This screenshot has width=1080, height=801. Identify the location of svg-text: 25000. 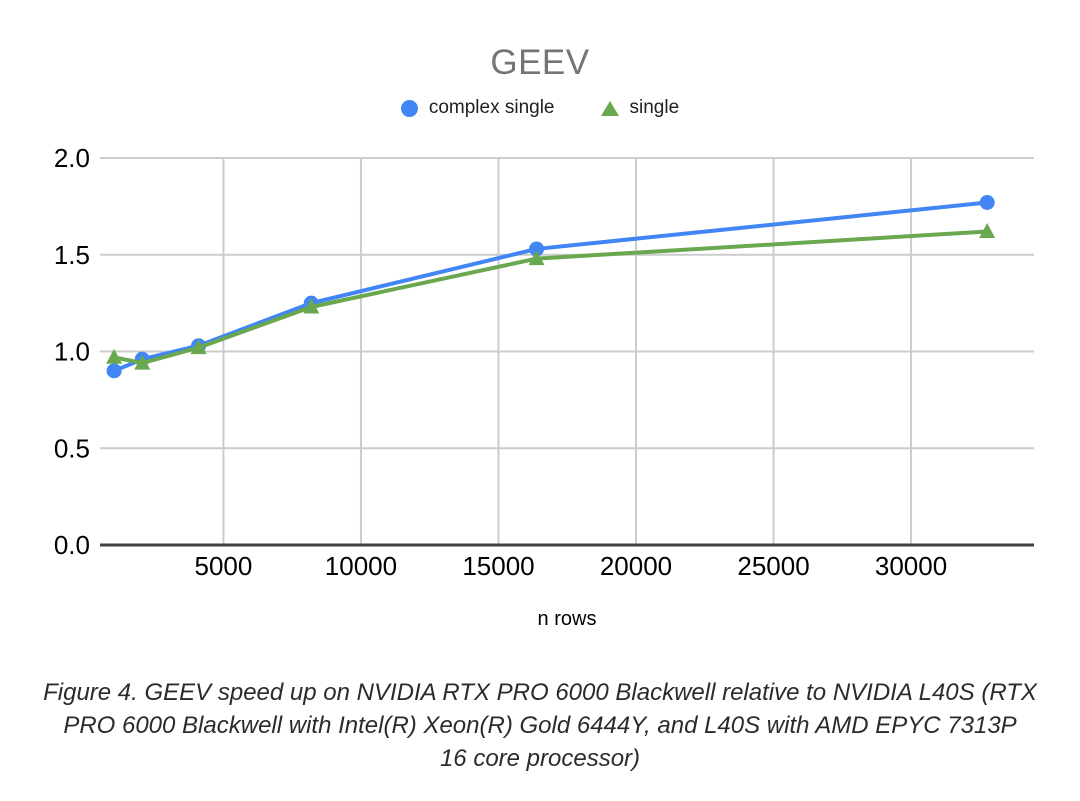
(773, 566).